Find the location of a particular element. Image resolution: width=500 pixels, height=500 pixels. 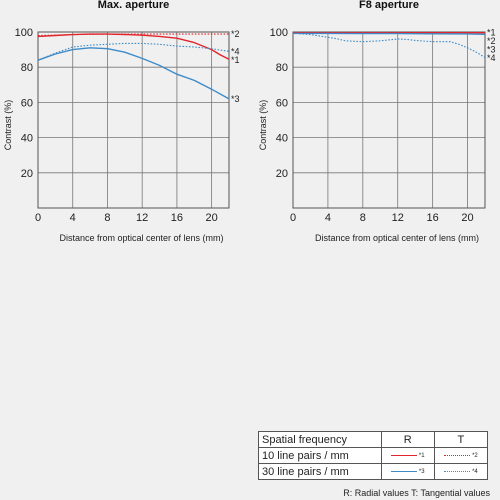

legend-swatch-tangential-10lp: *2 is located at coordinates (461, 455).